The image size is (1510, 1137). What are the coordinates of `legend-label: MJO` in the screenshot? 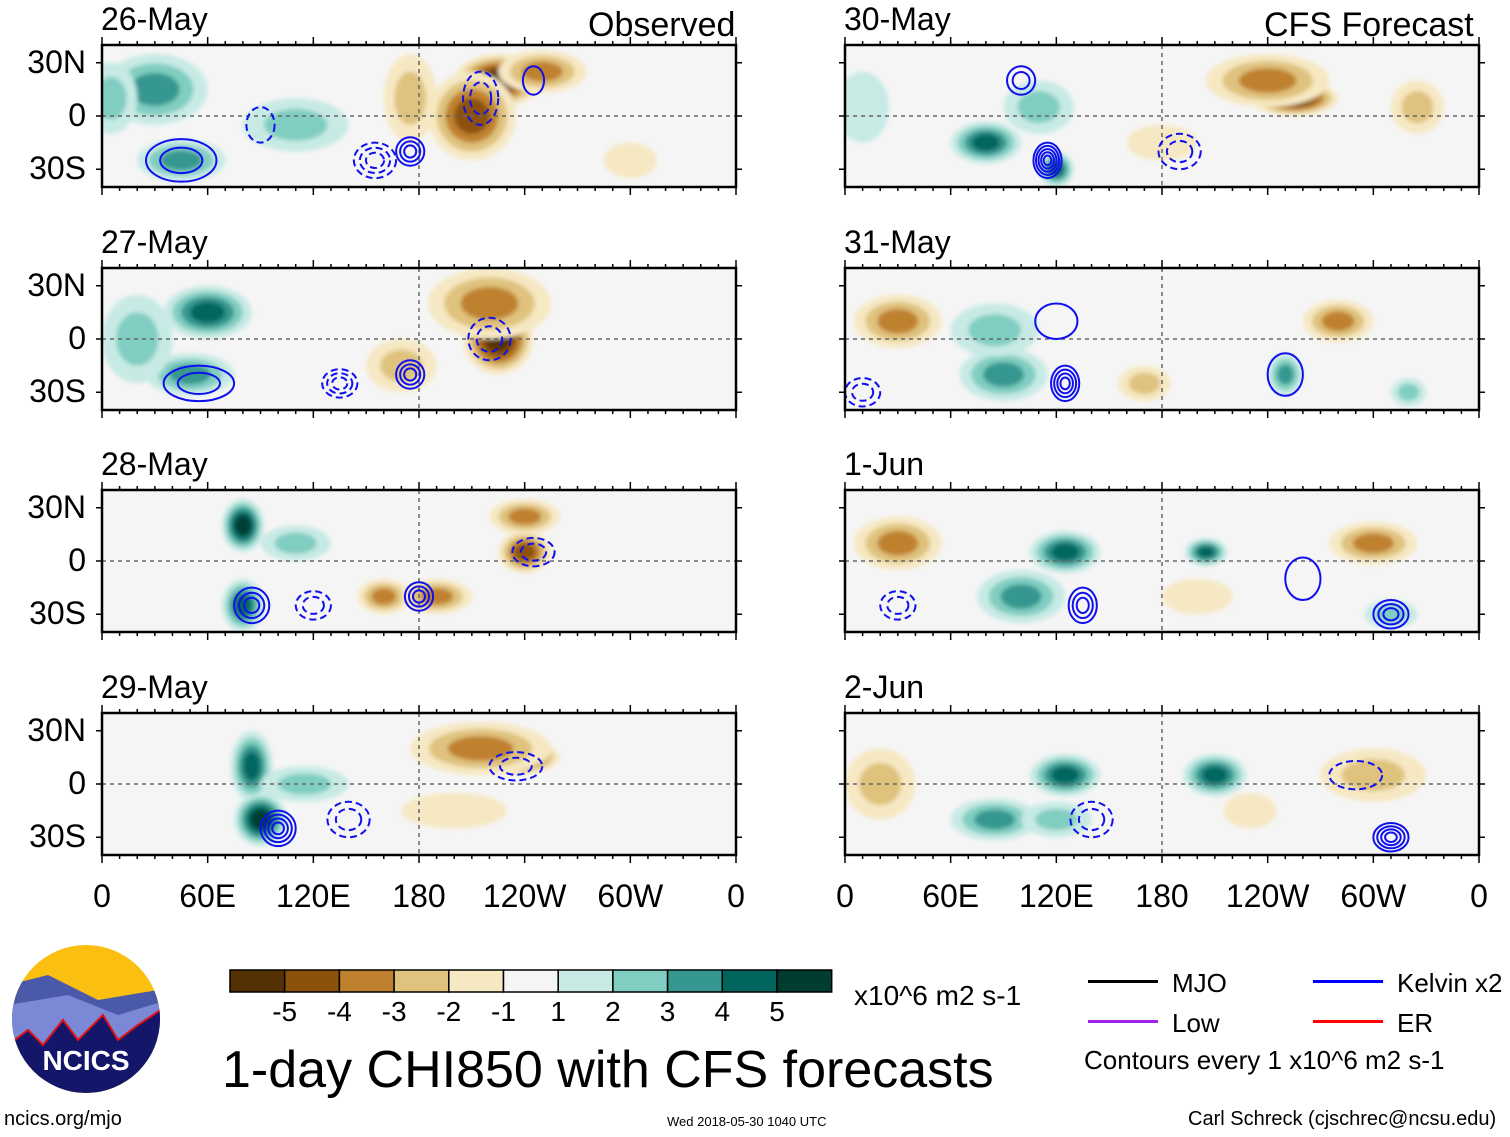 It's located at (1199, 983).